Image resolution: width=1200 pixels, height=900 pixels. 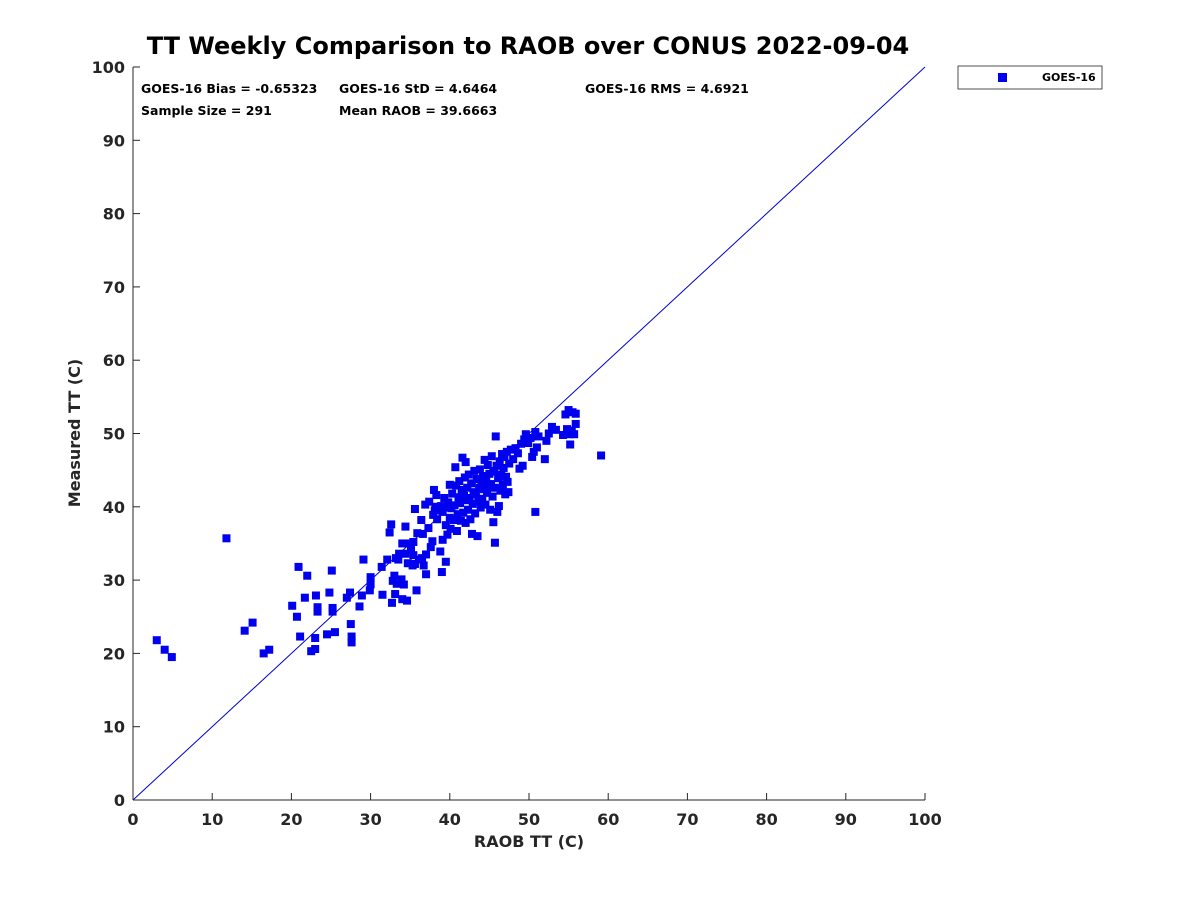 What do you see at coordinates (132, 819) in the screenshot?
I see `x-tick-label: 0` at bounding box center [132, 819].